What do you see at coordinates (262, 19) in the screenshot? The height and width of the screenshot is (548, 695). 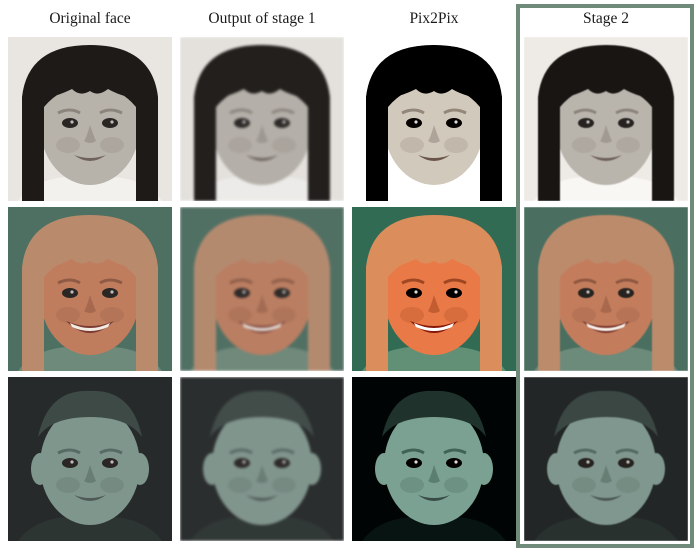 I see `header-output-stage-1: Output of stage 1` at bounding box center [262, 19].